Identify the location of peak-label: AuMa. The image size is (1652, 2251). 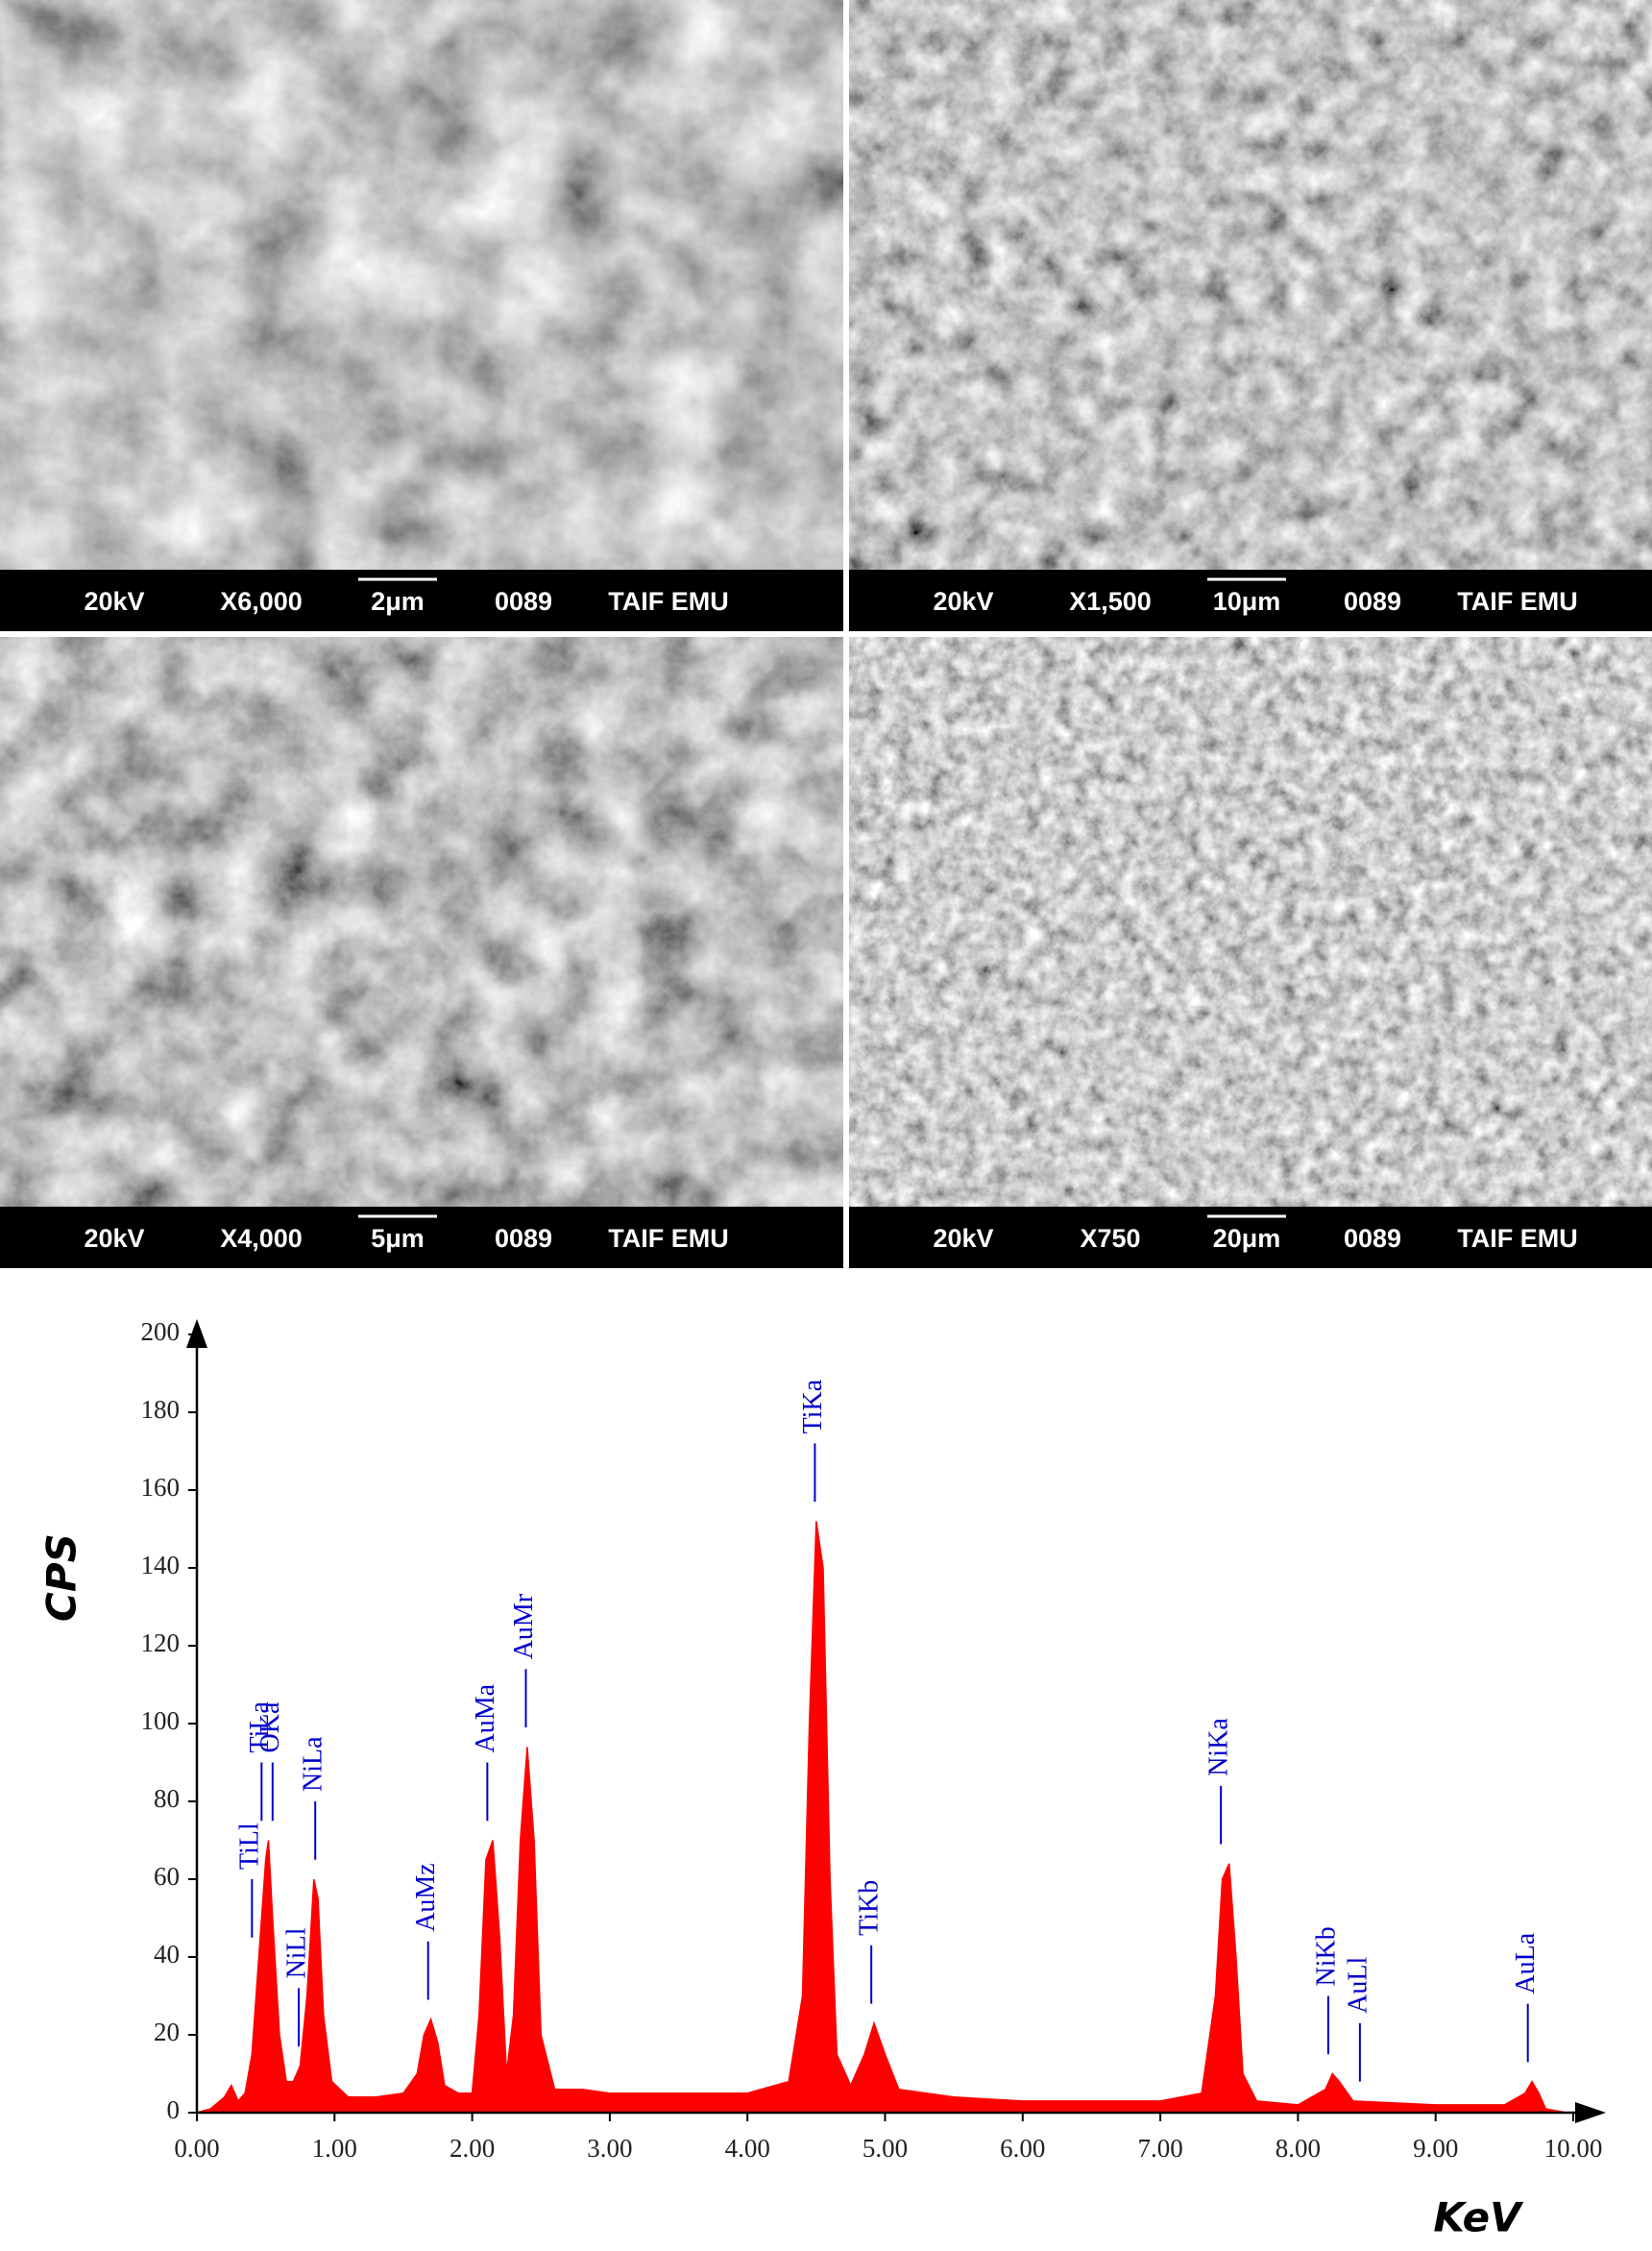
(485, 1718).